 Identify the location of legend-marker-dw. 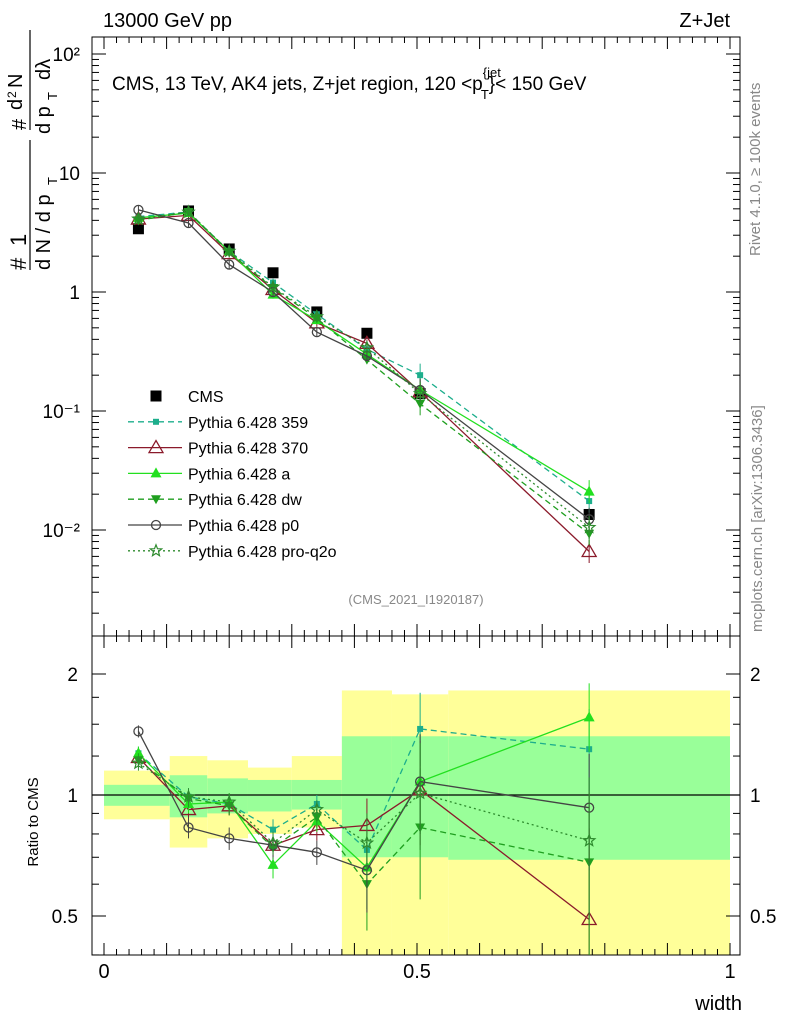
(156, 500).